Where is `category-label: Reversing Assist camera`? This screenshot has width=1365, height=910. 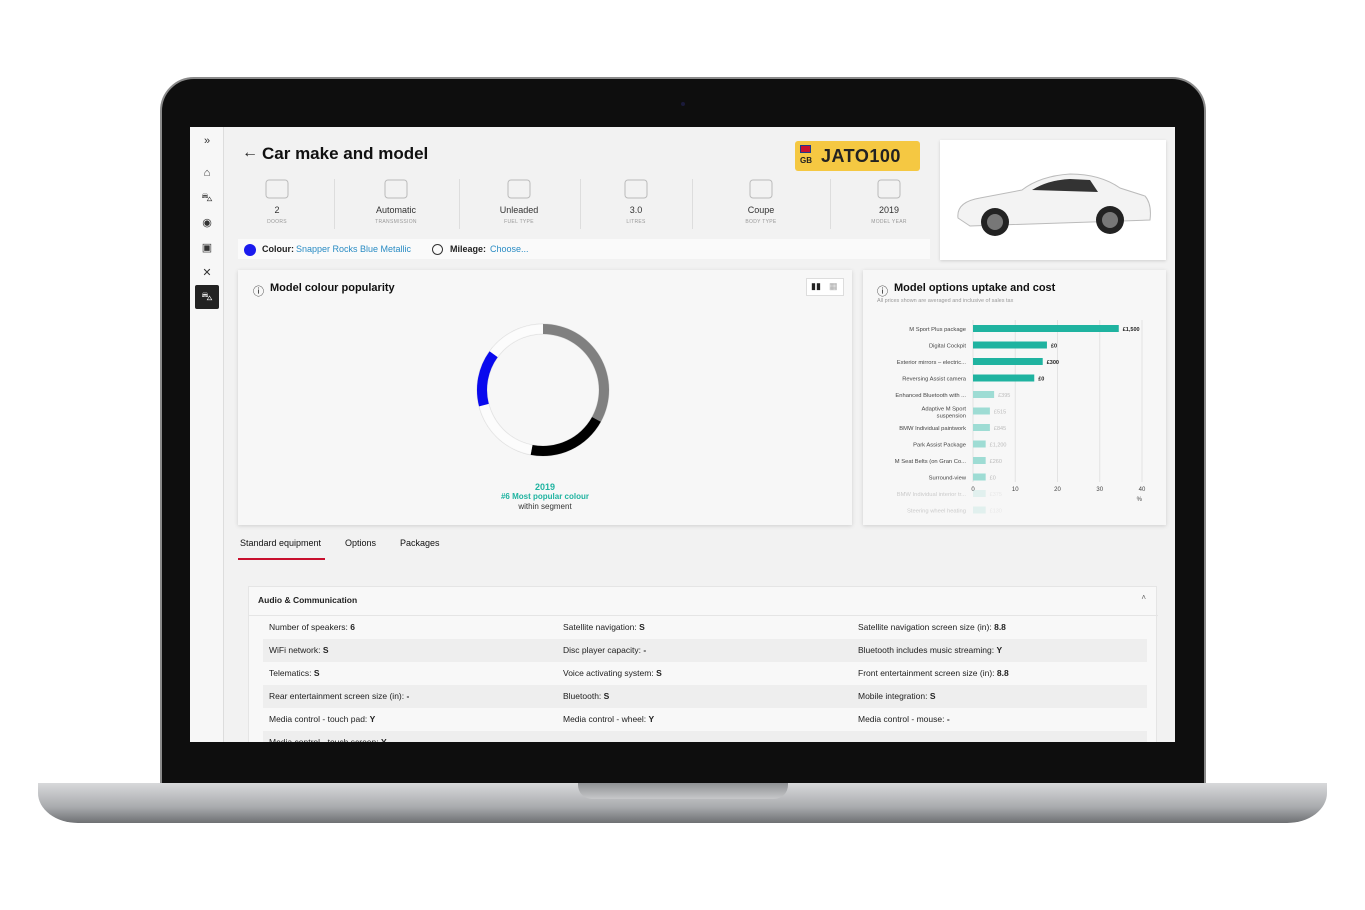
category-label: Reversing Assist camera is located at coordinates (934, 380).